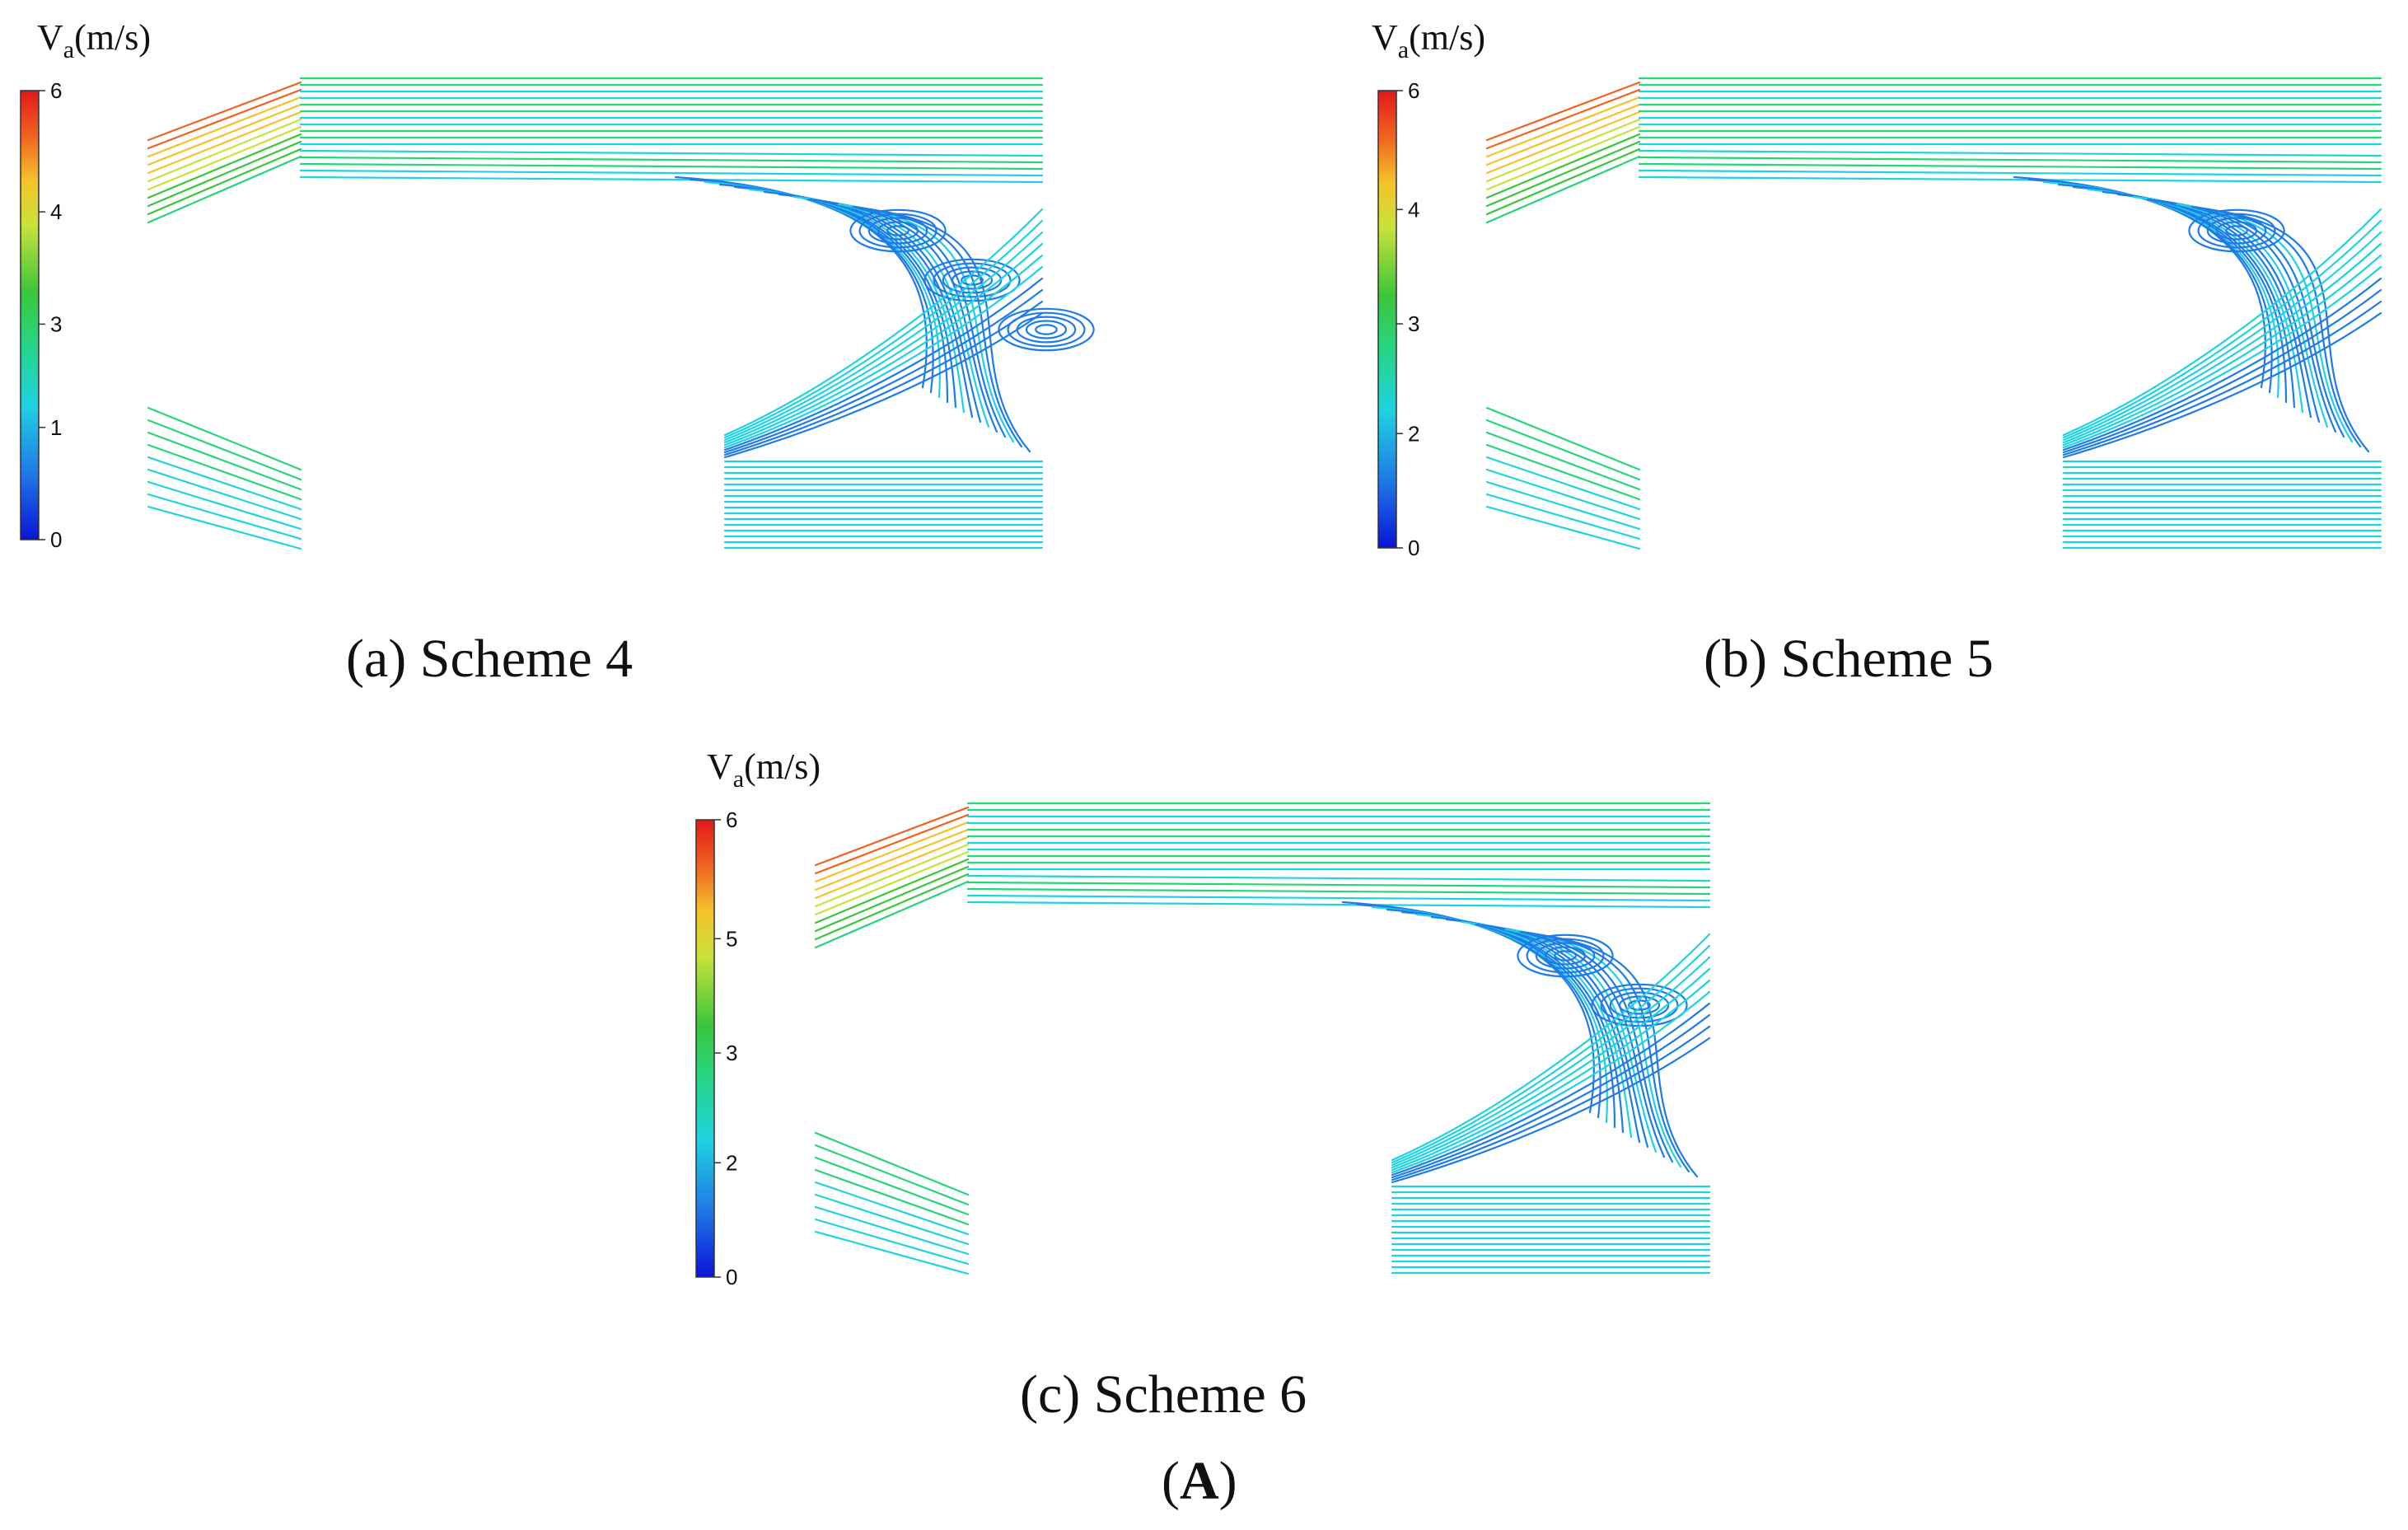  I want to click on colorbar-tick-label: 2, so click(1413, 433).